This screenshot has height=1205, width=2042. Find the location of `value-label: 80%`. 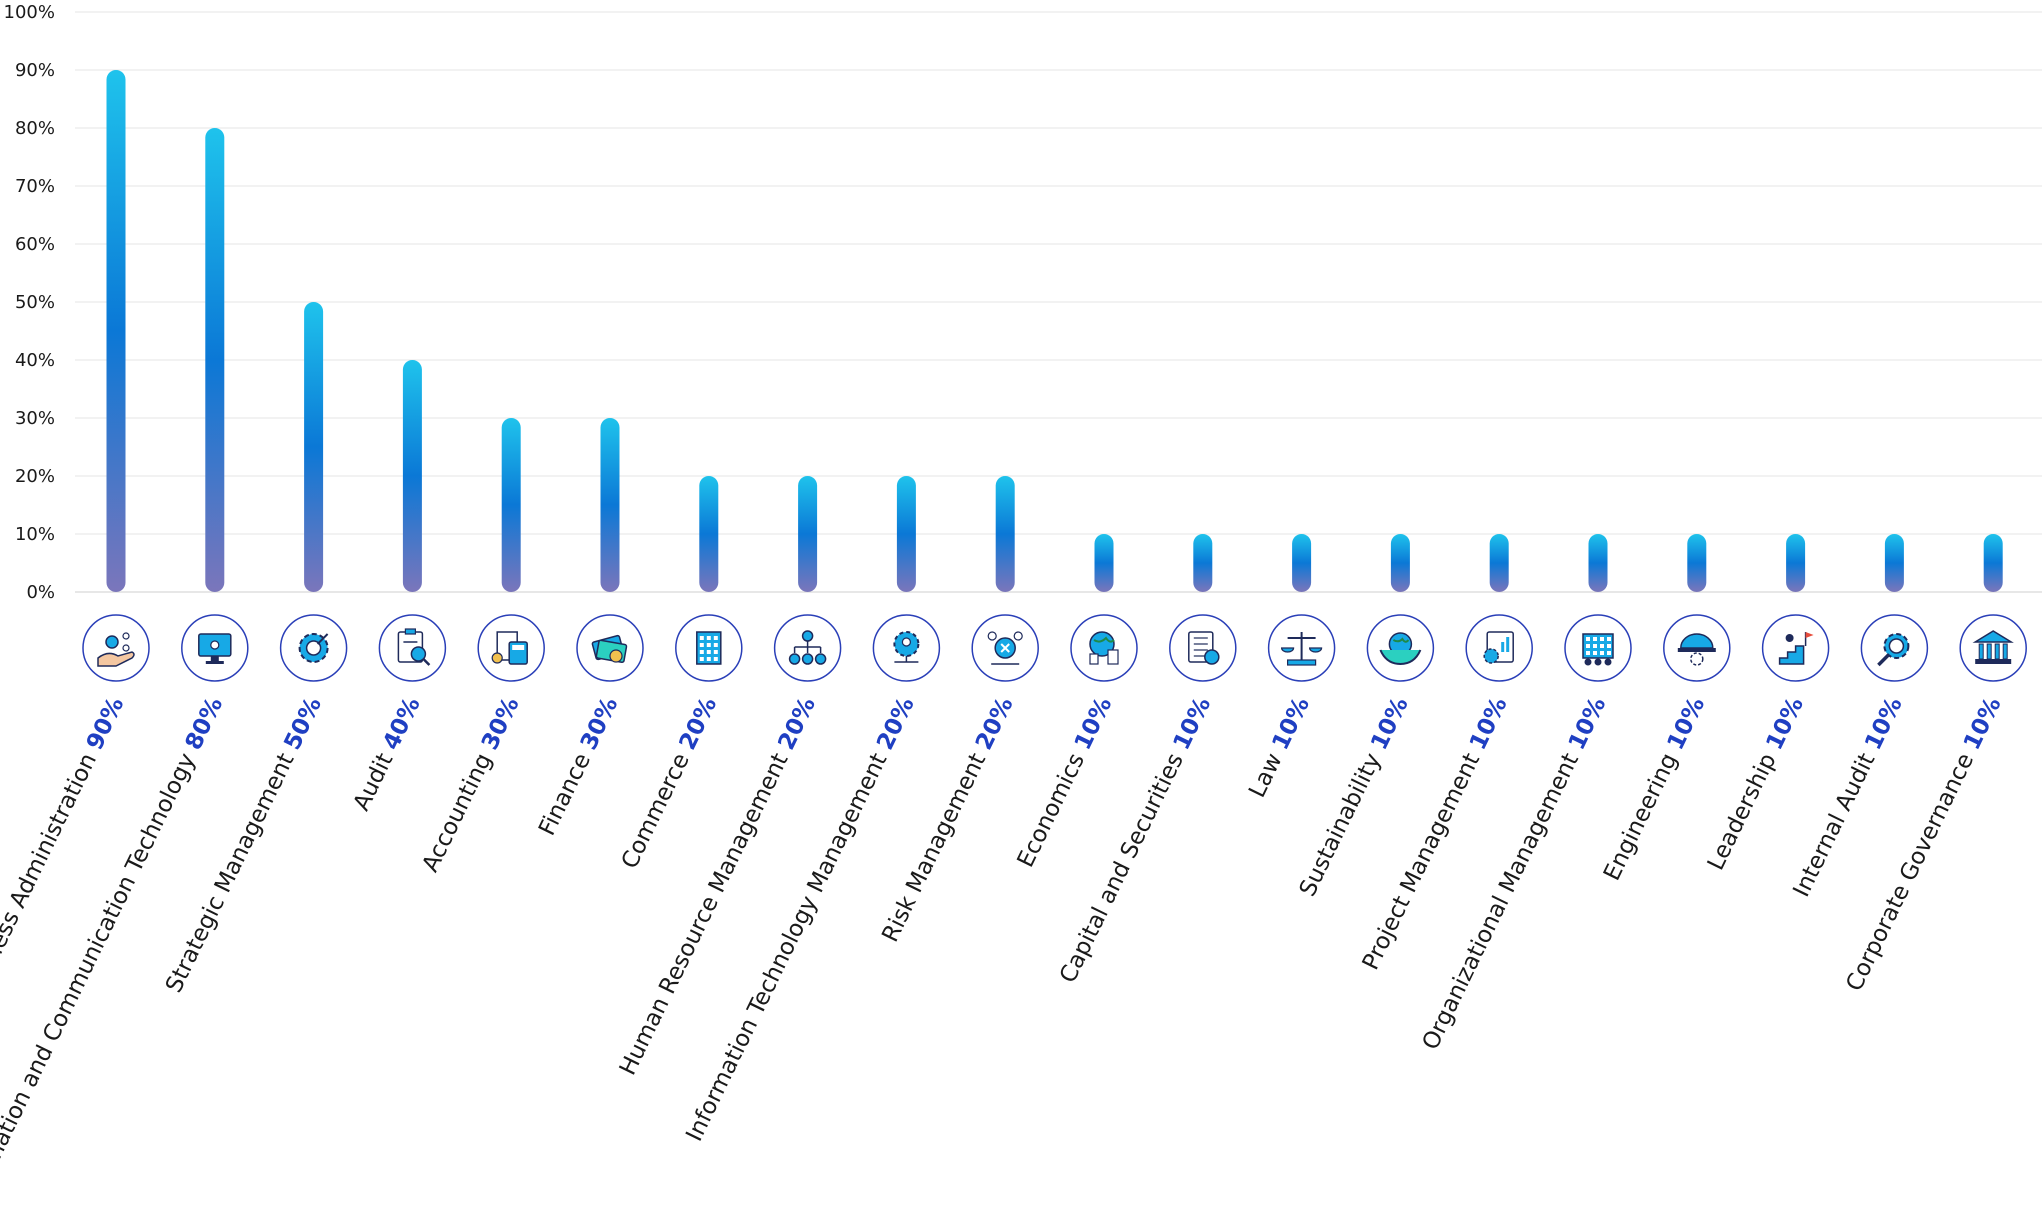

value-label: 80% is located at coordinates (205, 723).